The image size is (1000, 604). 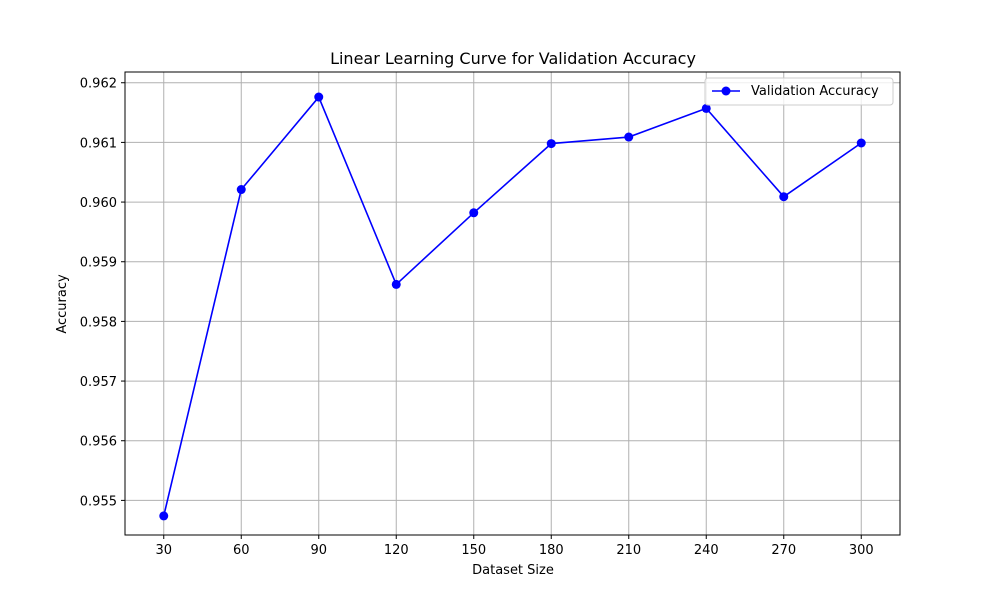 I want to click on y-tick-label: 0.955, so click(x=98, y=501).